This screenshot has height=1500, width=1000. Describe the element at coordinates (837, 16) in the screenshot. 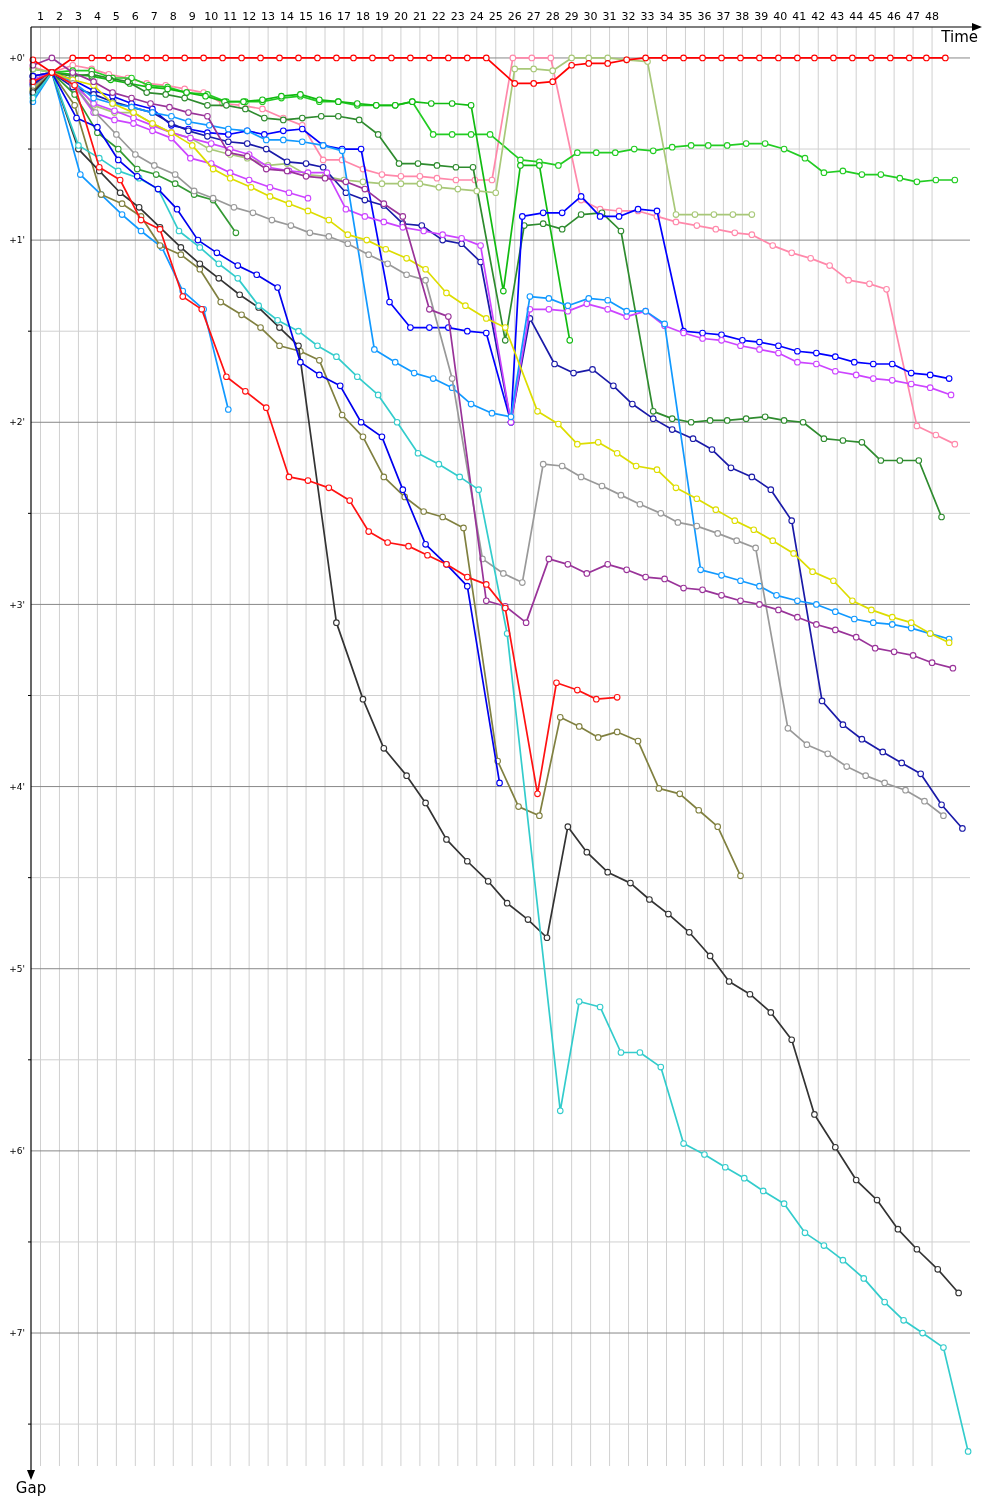

I see `x-tick-label: 43` at that location.